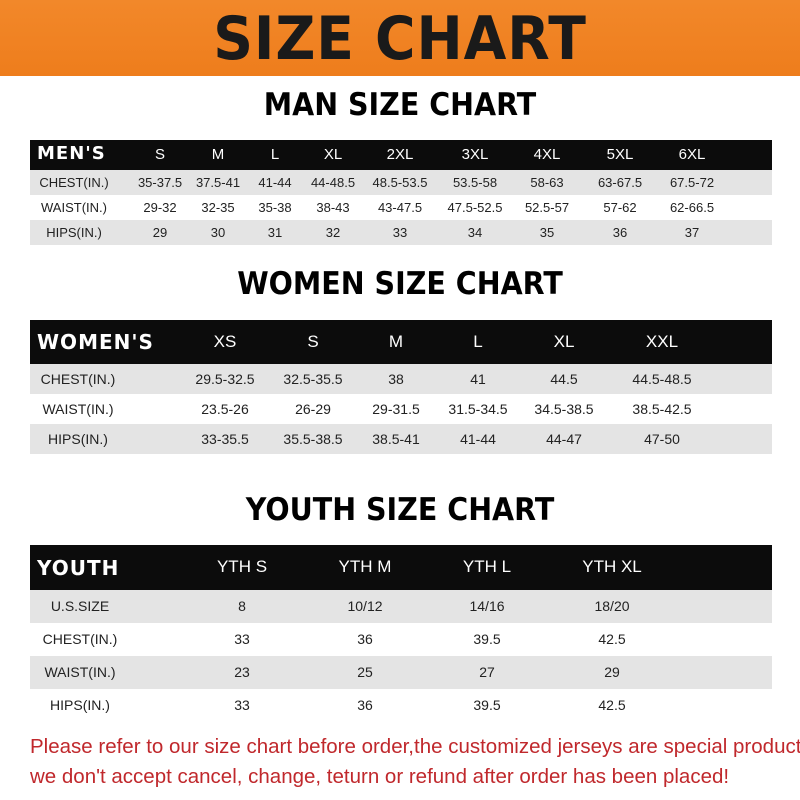 The image size is (800, 800). What do you see at coordinates (242, 567) in the screenshot?
I see `youth-size-yths: YTH S` at bounding box center [242, 567].